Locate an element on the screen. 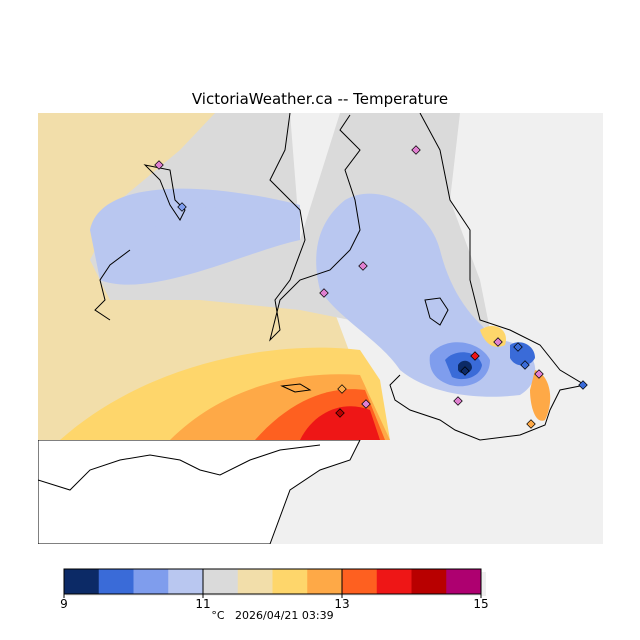 The width and height of the screenshot is (640, 640). contour-10.5-b is located at coordinates (426, 295).